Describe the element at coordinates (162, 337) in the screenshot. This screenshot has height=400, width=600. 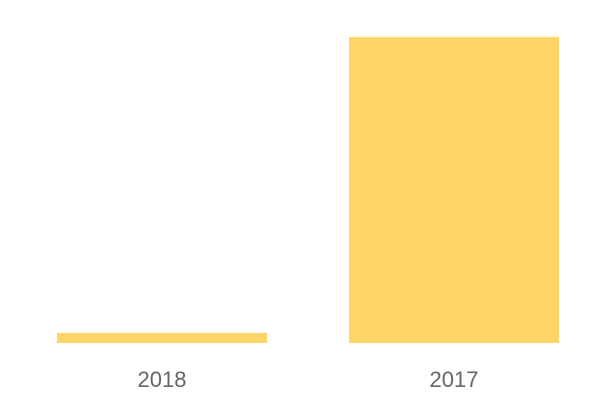
I see `bar-2018` at that location.